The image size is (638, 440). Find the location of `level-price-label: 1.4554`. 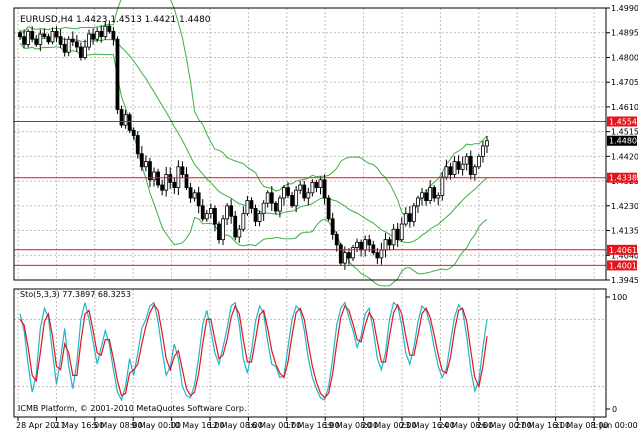

level-price-label: 1.4554 is located at coordinates (623, 121).